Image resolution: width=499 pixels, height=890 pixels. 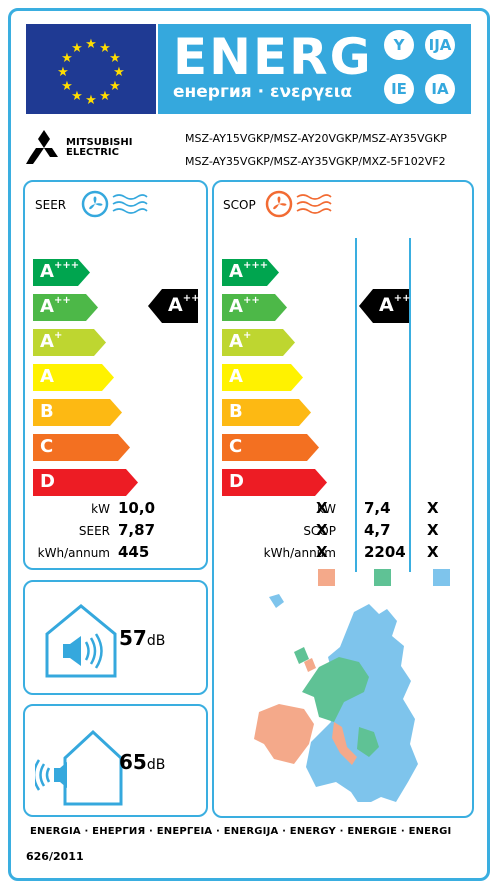 What do you see at coordinates (69, 342) in the screenshot?
I see `seer-class-arrow-2: A+` at bounding box center [69, 342].